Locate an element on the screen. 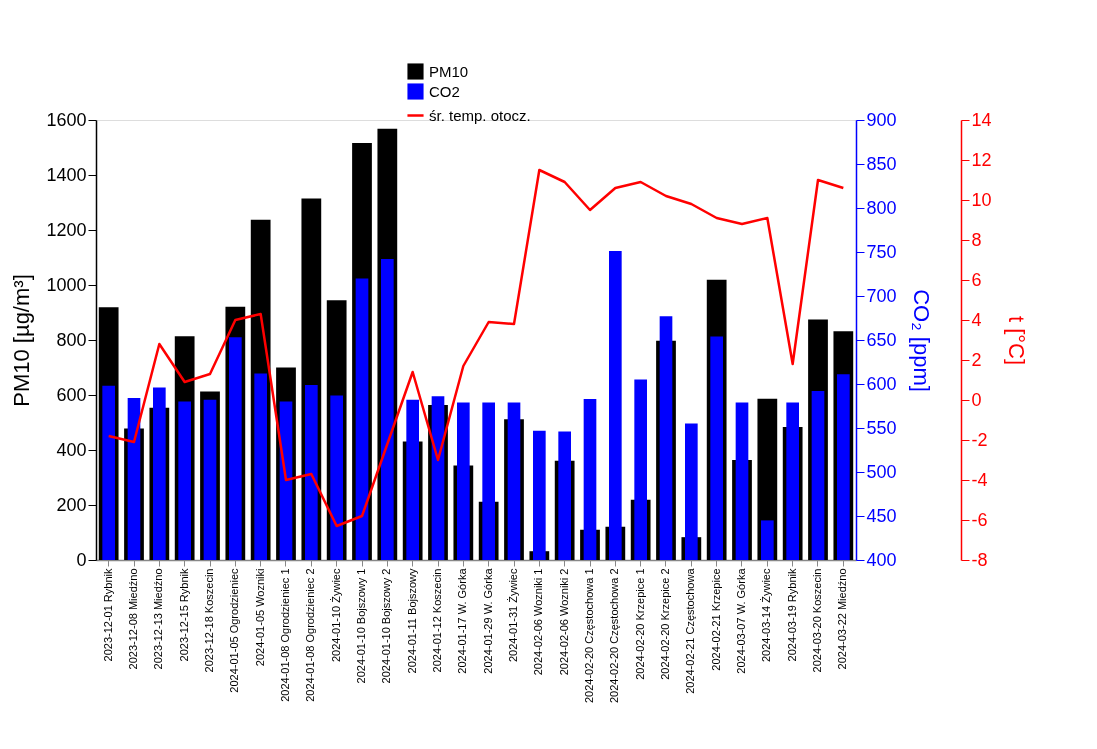  x-tick-label: 2024-02-06 Wozniki 1 is located at coordinates (538, 622).